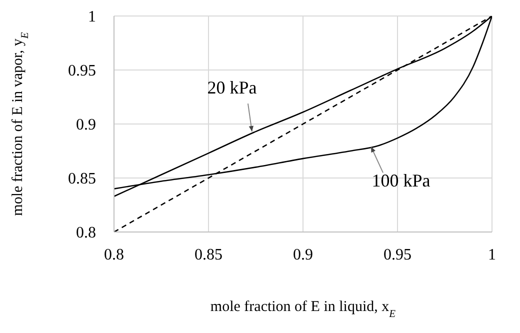 This screenshot has height=333, width=520. Describe the element at coordinates (303, 255) in the screenshot. I see `x-tick-label: 0.9` at that location.